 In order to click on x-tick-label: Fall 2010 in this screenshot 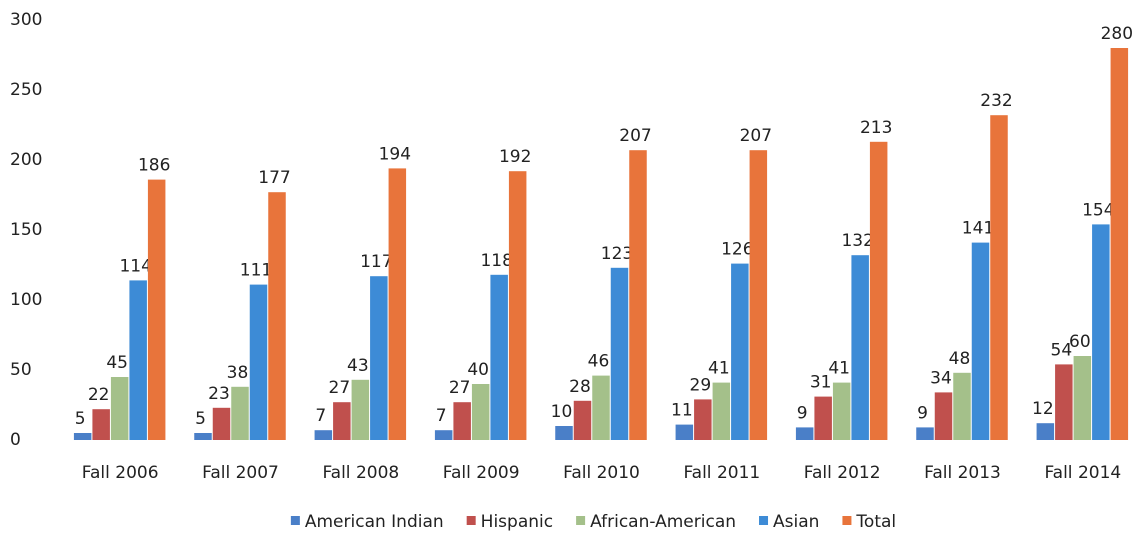, I will do `click(601, 473)`.